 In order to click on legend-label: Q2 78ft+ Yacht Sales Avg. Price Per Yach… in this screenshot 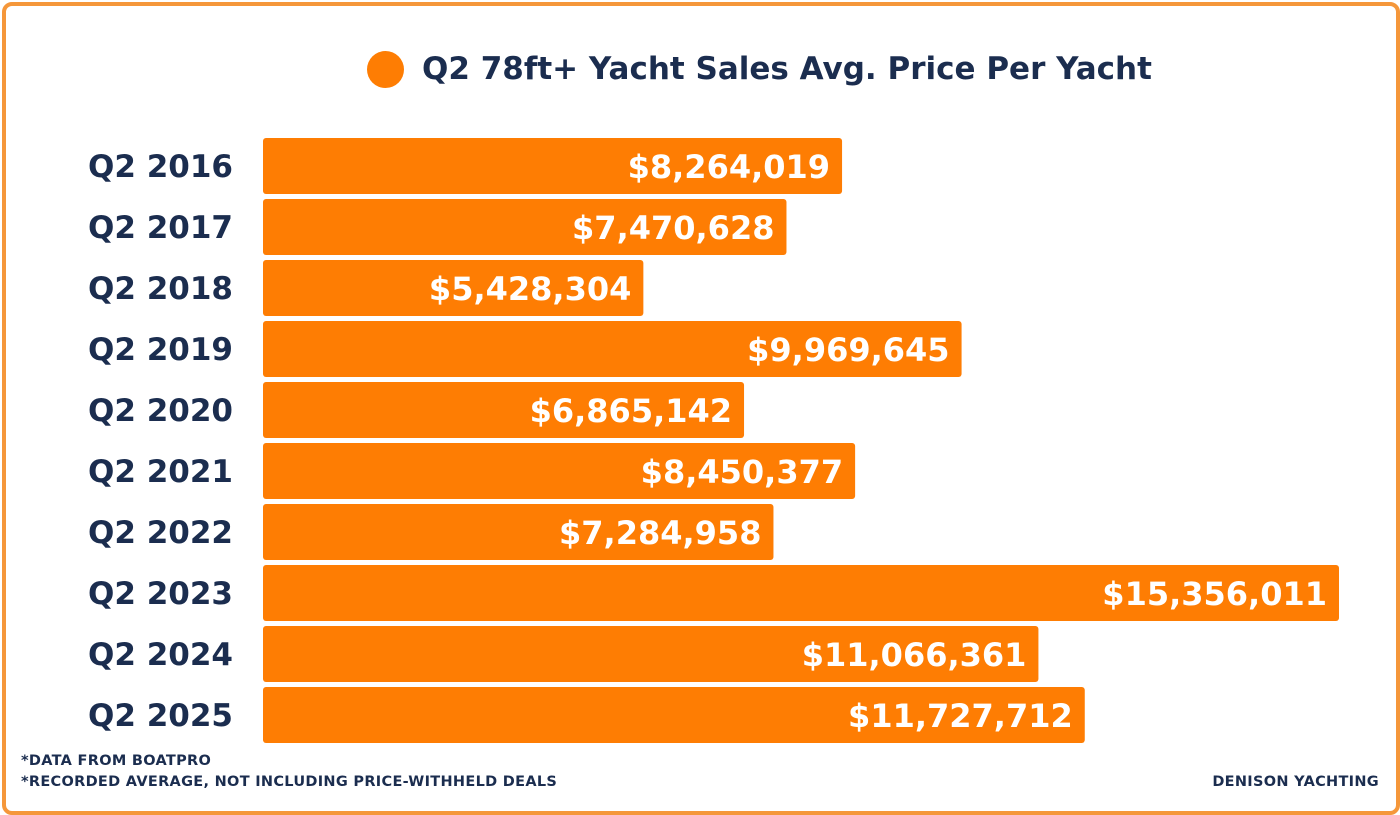, I will do `click(787, 69)`.